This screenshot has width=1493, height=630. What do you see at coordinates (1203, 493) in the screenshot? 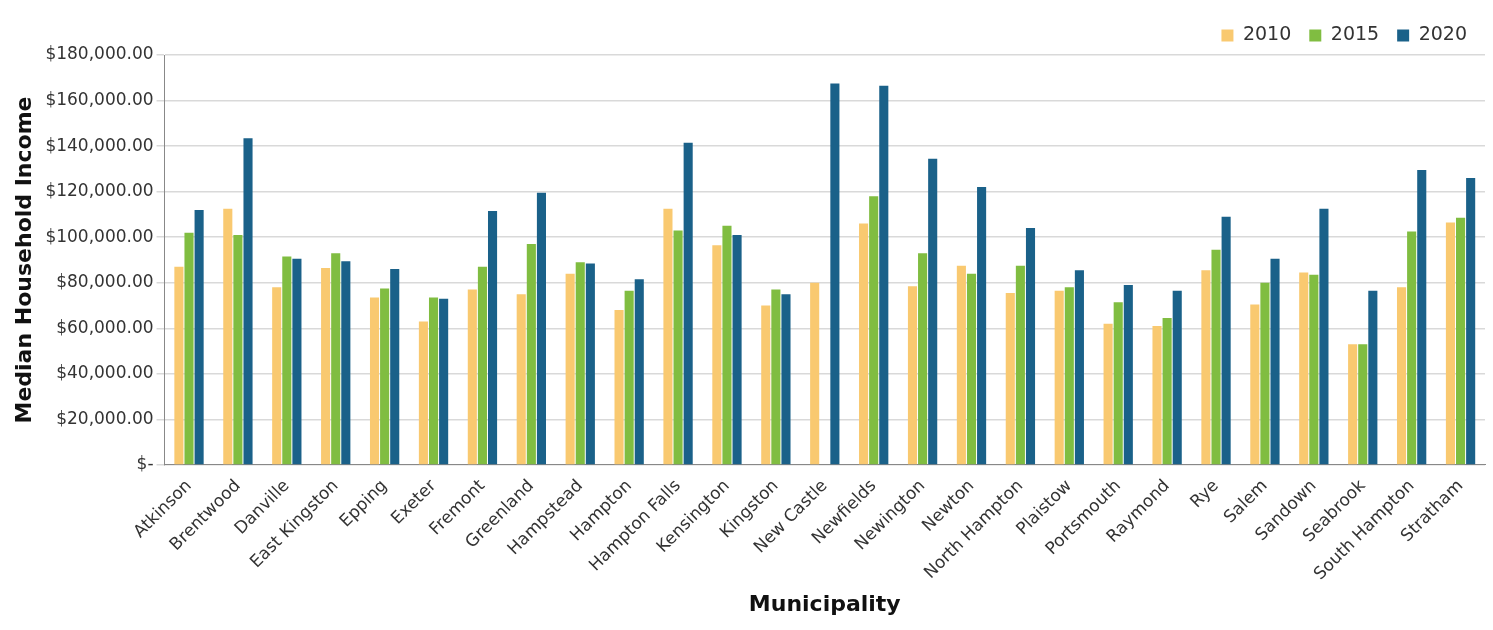
I see `x-tick-label: Rye` at bounding box center [1203, 493].